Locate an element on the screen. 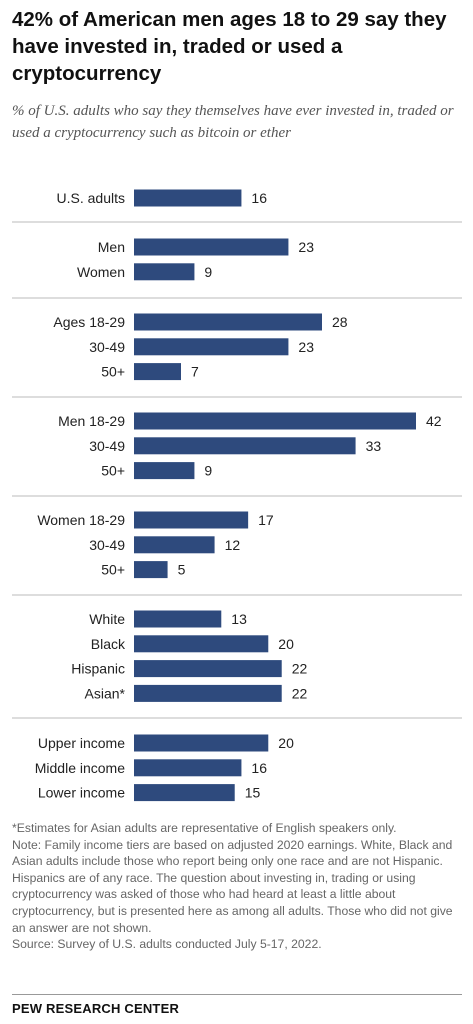  value-label-g5-women-18-29: 17 is located at coordinates (266, 520).